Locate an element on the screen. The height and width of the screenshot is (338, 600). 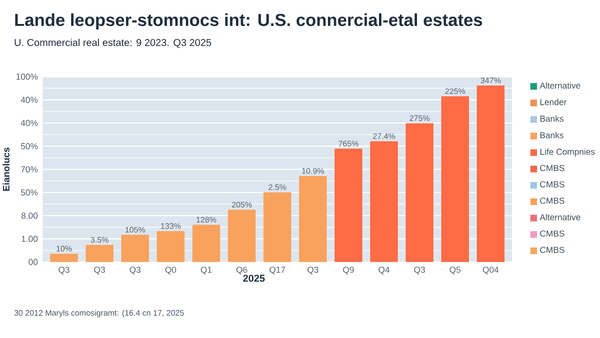
annotation: 2.5% is located at coordinates (277, 187).